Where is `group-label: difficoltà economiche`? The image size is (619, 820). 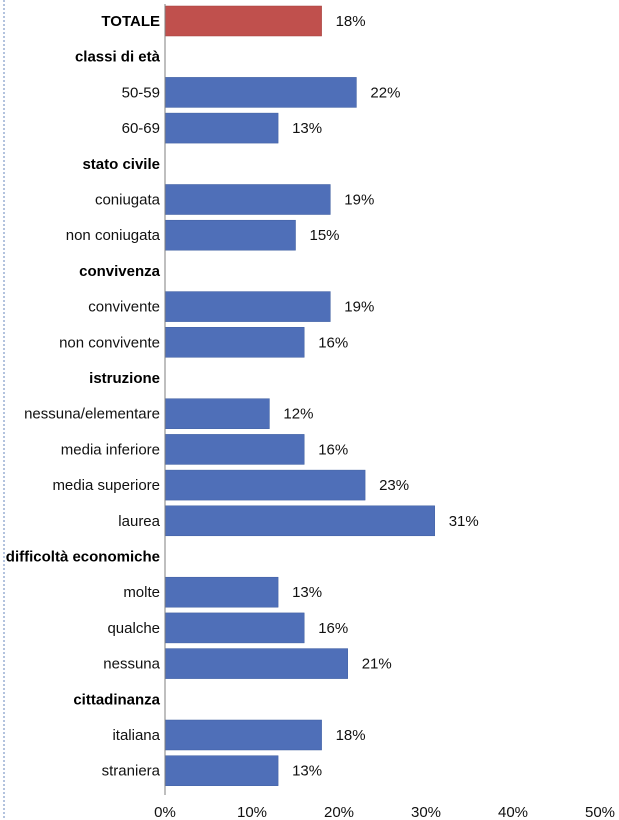 group-label: difficoltà economiche is located at coordinates (83, 557).